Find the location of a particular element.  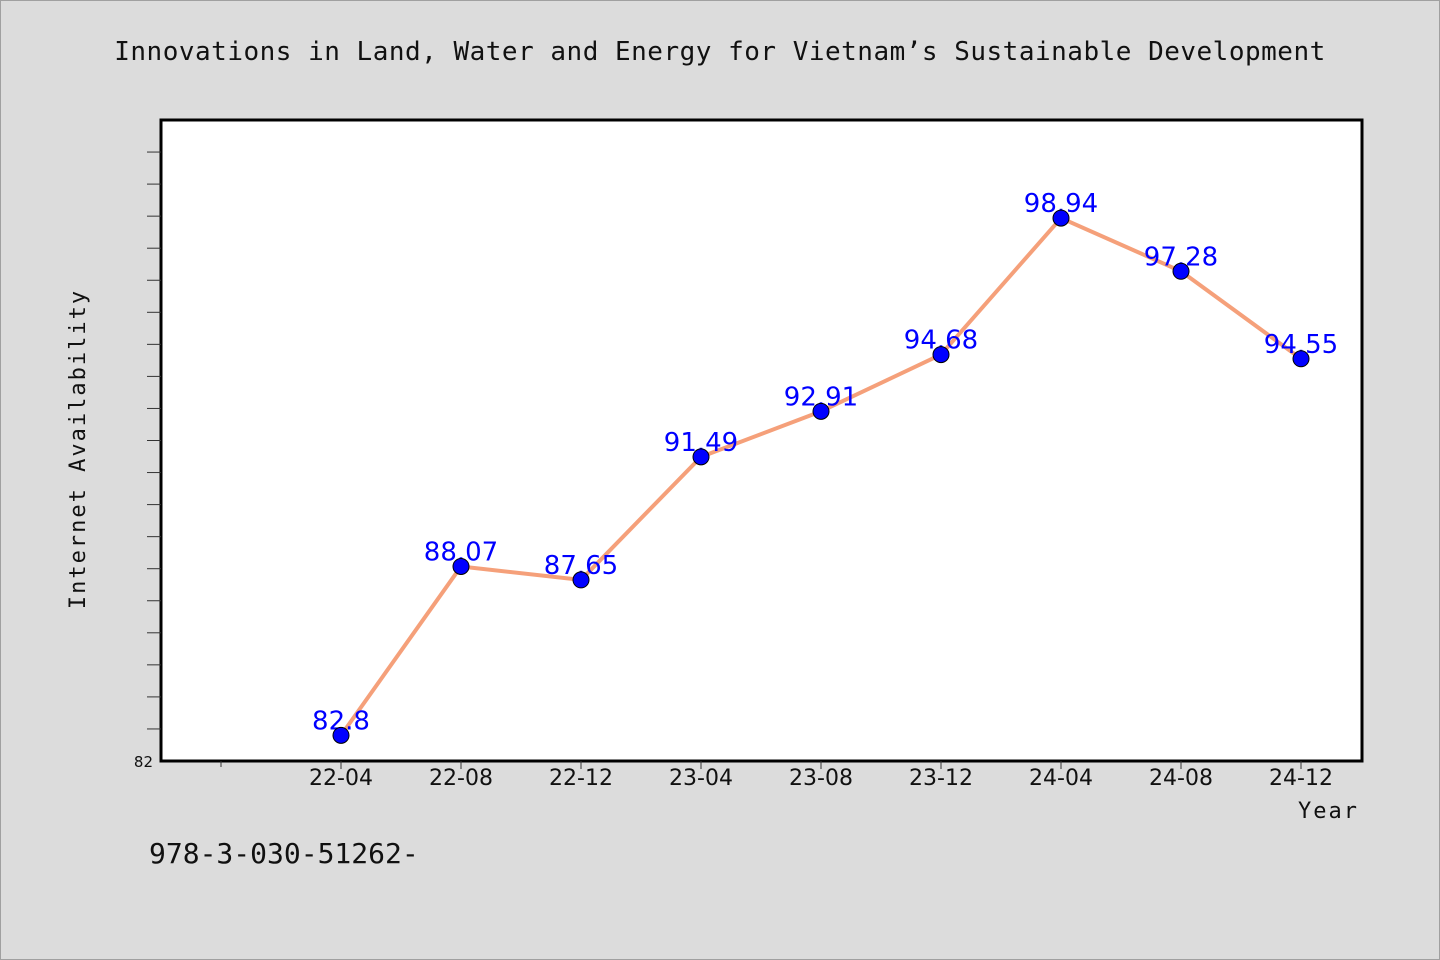

x-tick-label: 24-12 is located at coordinates (1301, 778).